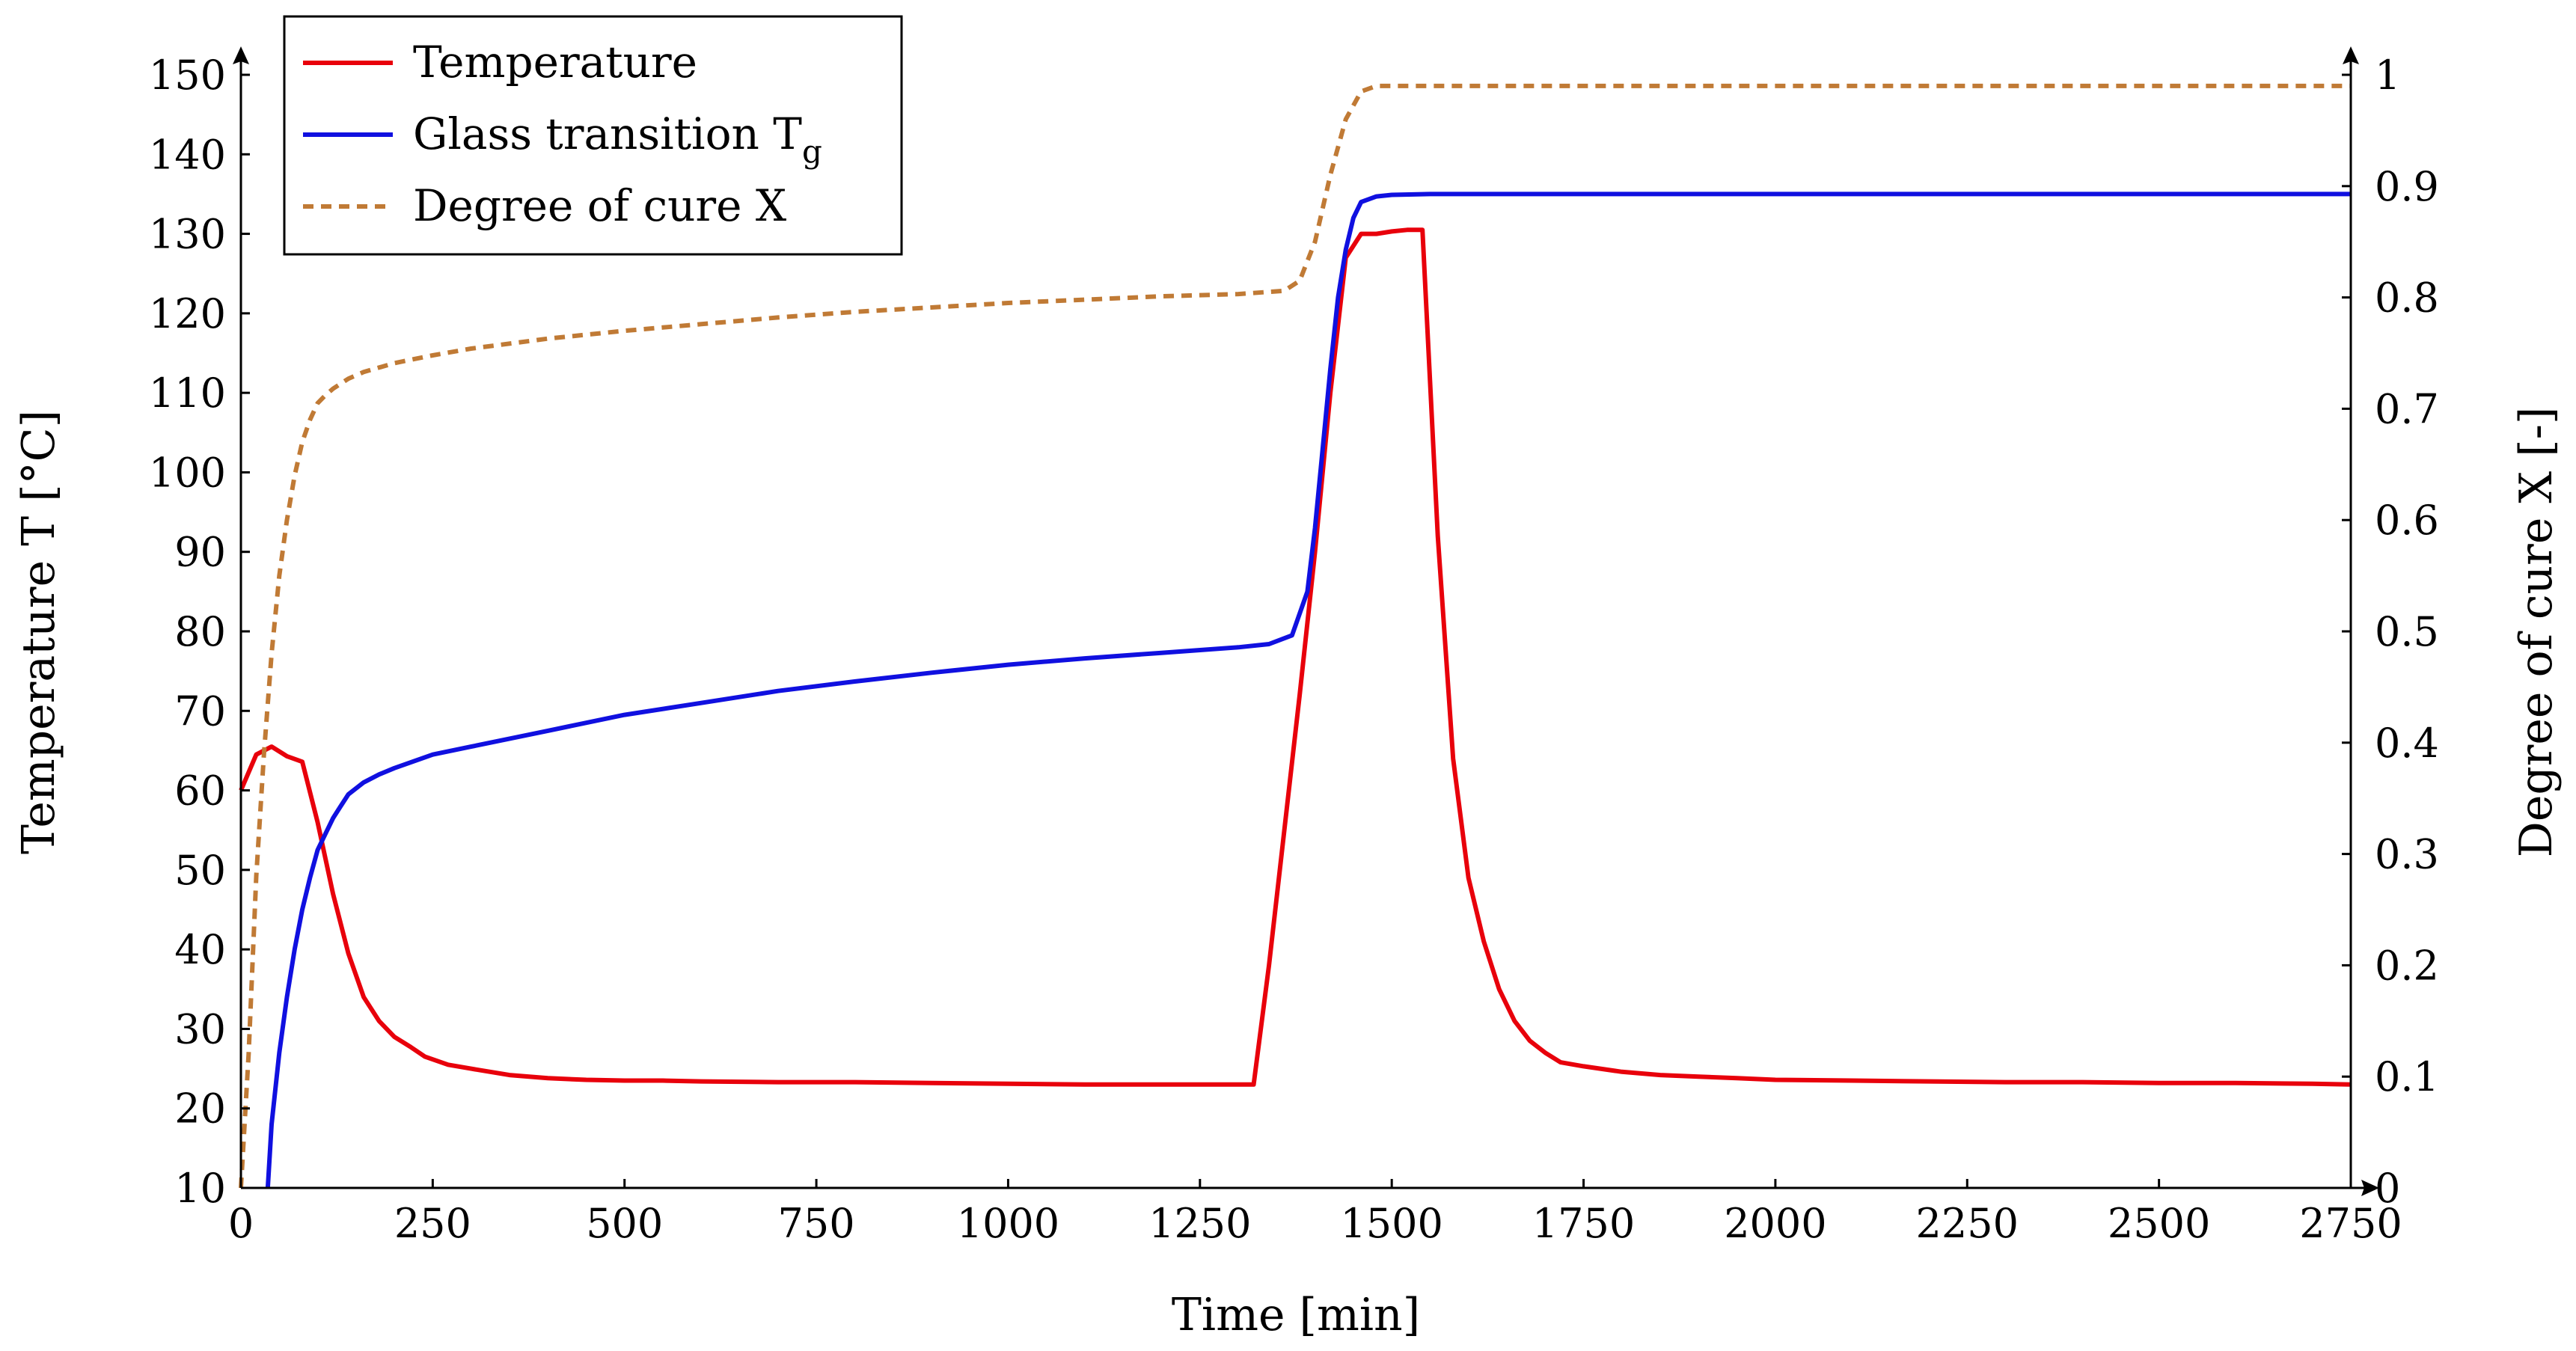 Image resolution: width=2576 pixels, height=1351 pixels. What do you see at coordinates (2407, 965) in the screenshot?
I see `y2-tick-label: 0.2` at bounding box center [2407, 965].